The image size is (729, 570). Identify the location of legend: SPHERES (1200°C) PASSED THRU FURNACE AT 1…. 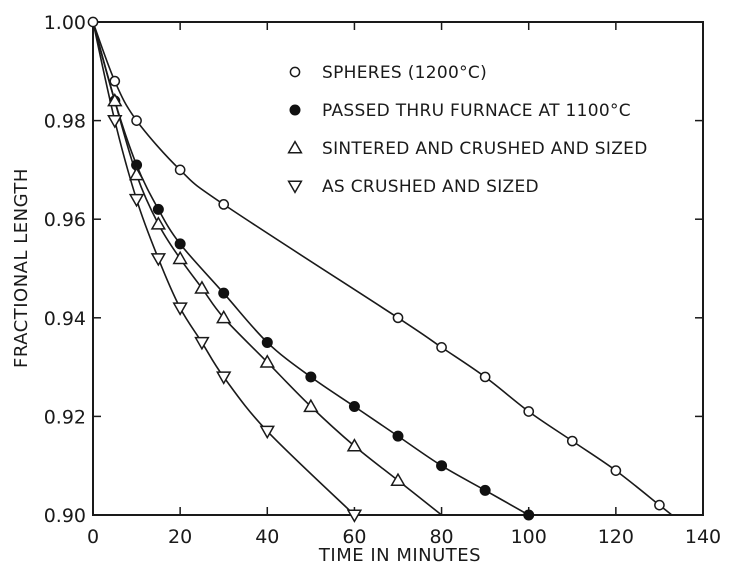
(467, 130).